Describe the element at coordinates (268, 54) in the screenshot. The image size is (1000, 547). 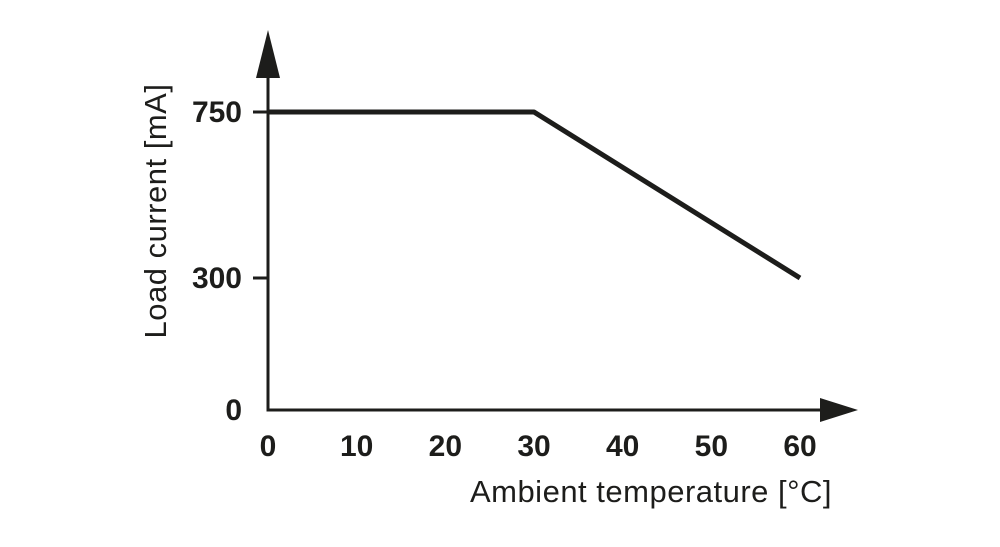
I see `y-axis-arrowhead` at that location.